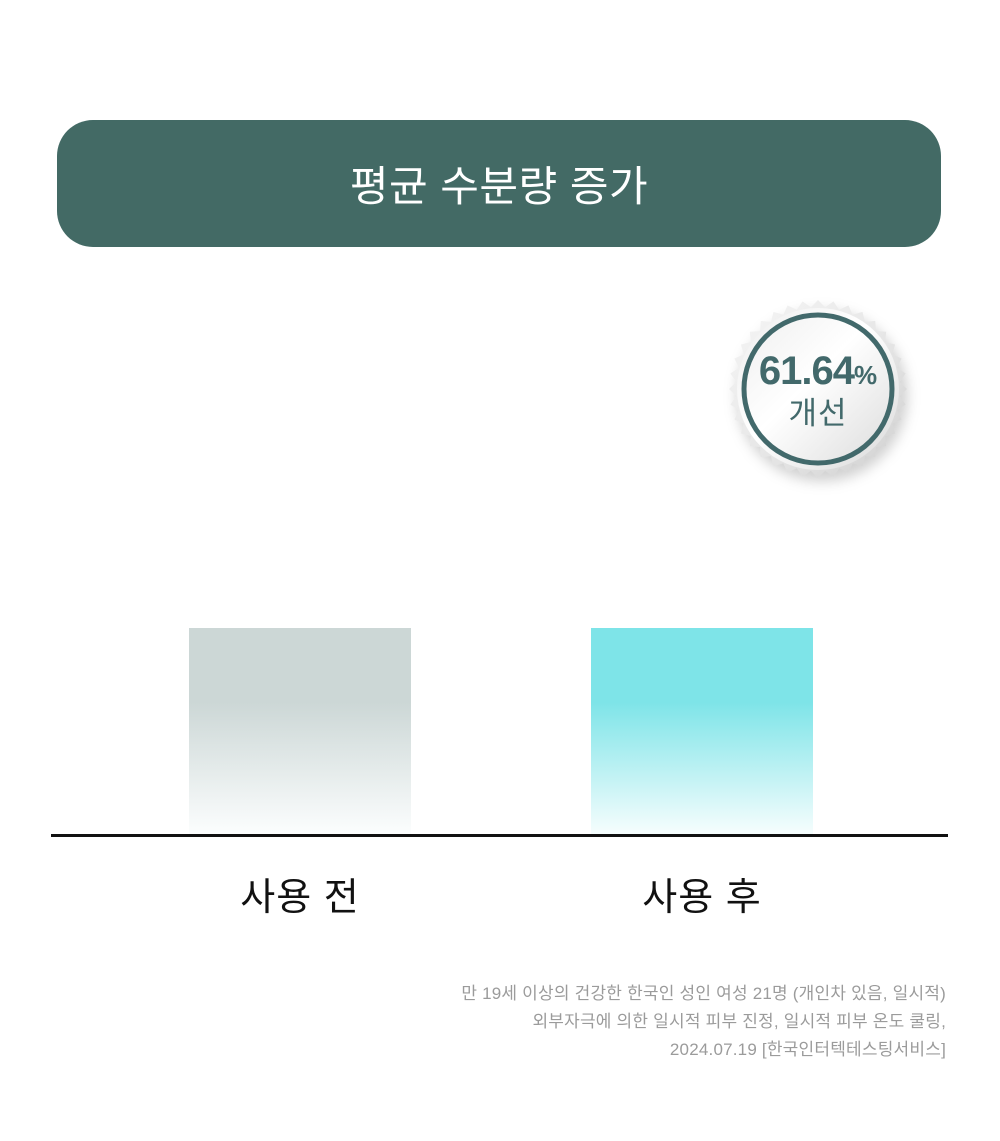 The image size is (1000, 1141). I want to click on badge-seal-icon, so click(818, 389).